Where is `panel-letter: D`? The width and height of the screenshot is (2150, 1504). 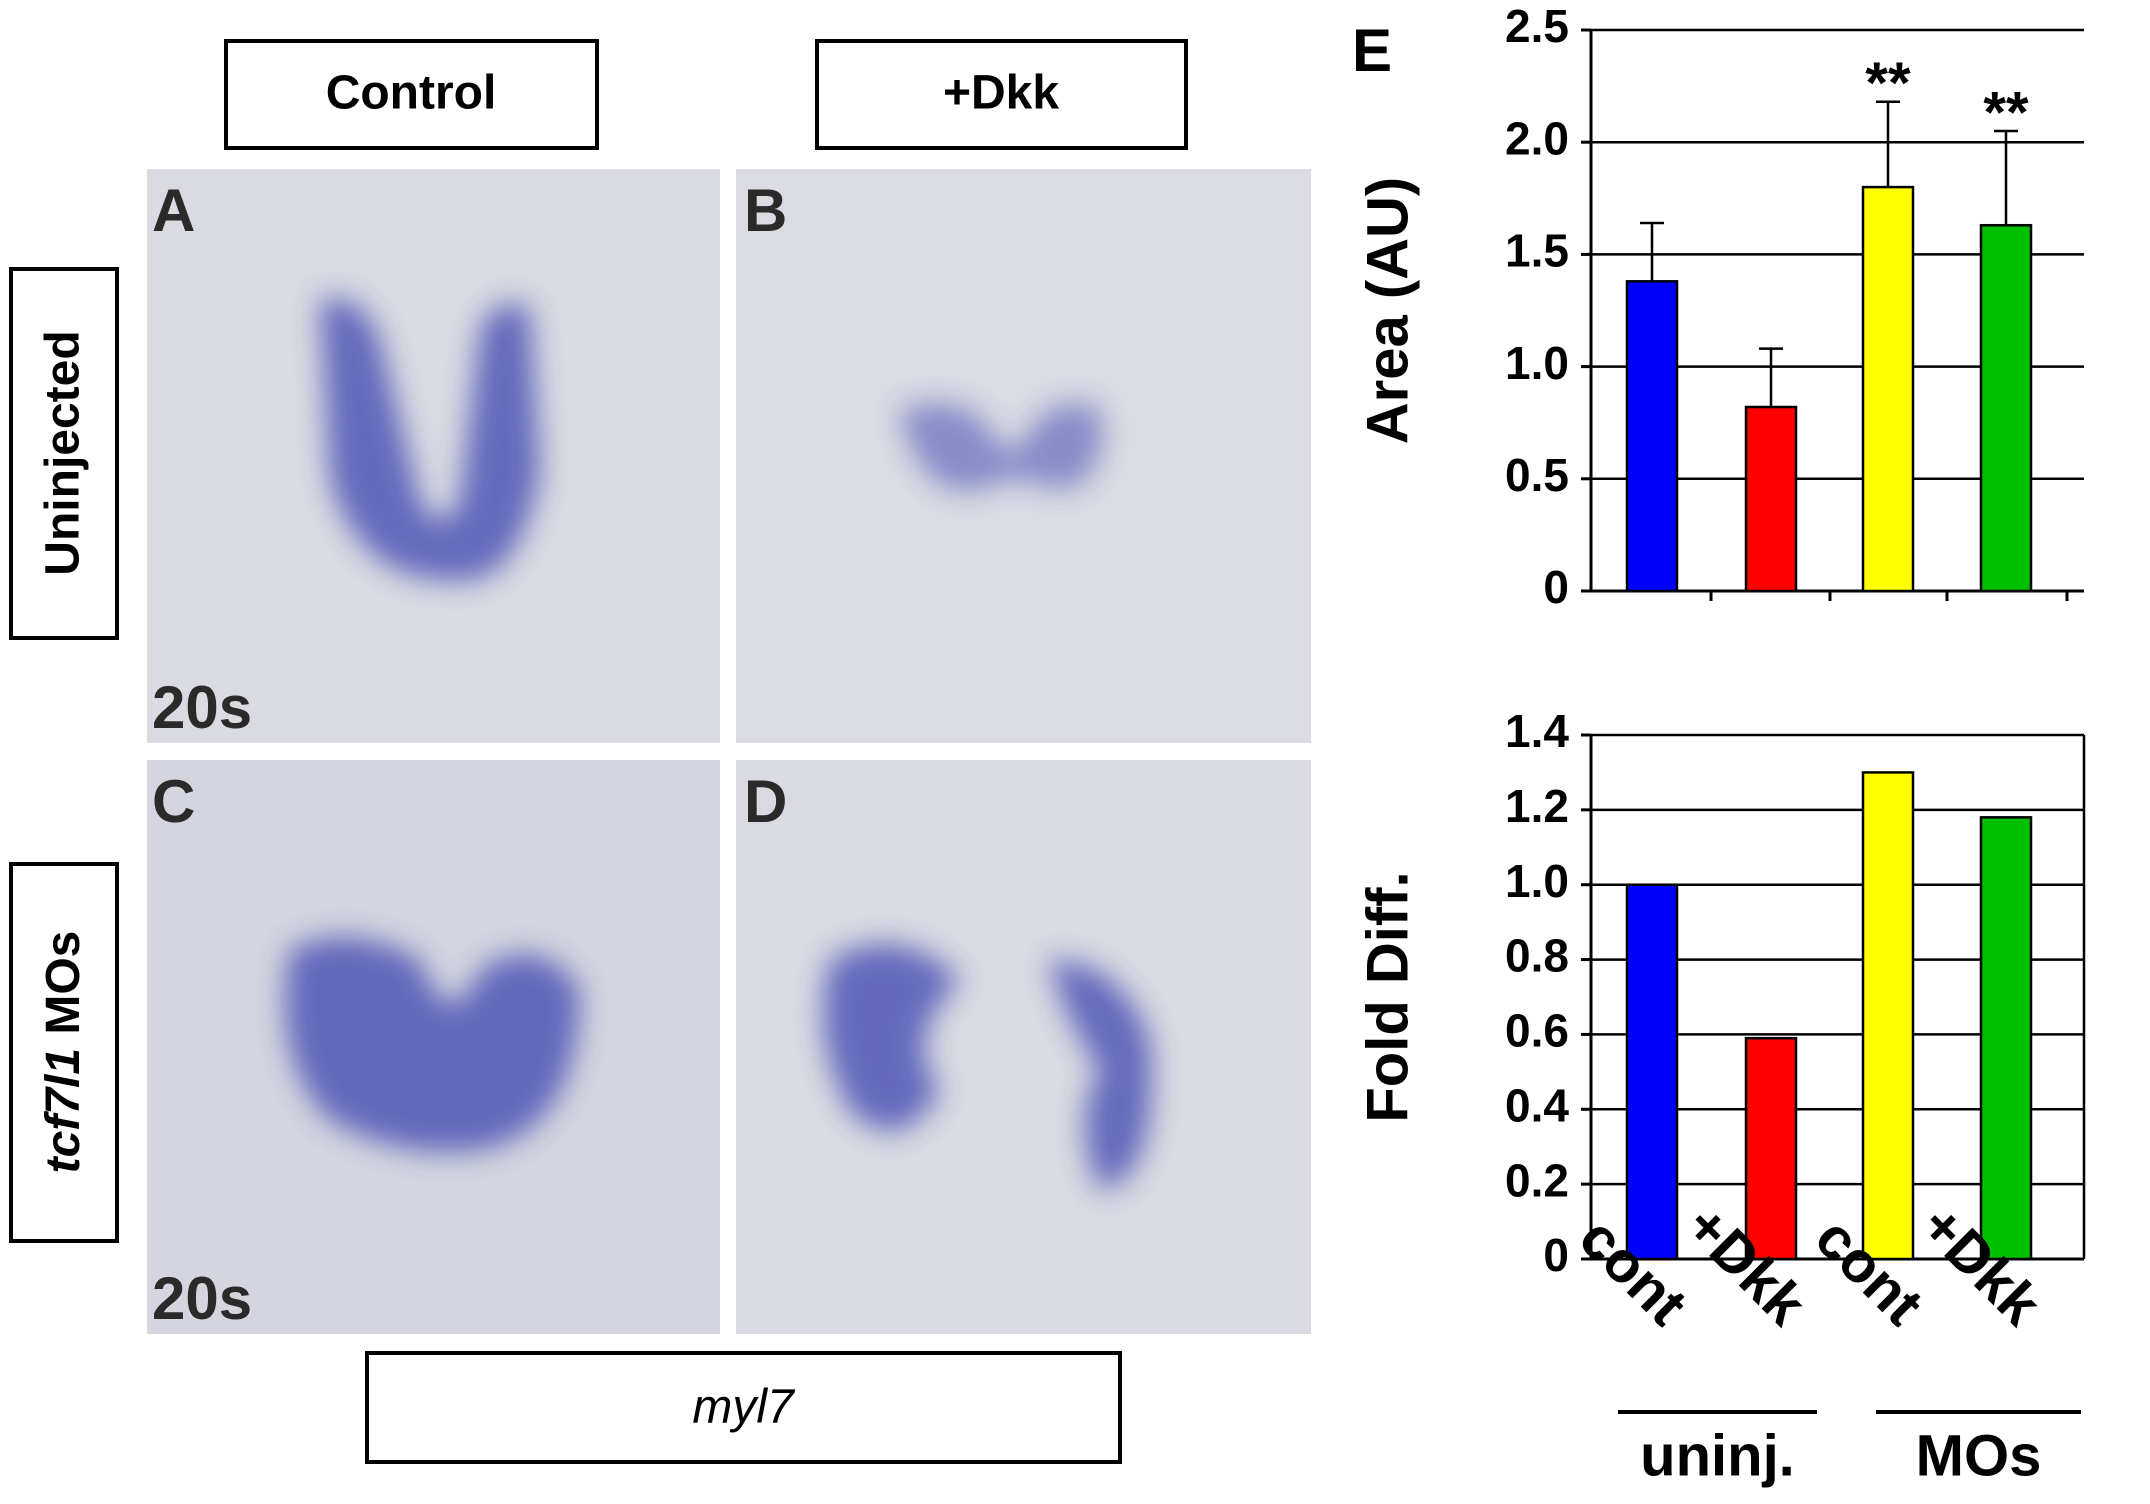
panel-letter: D is located at coordinates (765, 801).